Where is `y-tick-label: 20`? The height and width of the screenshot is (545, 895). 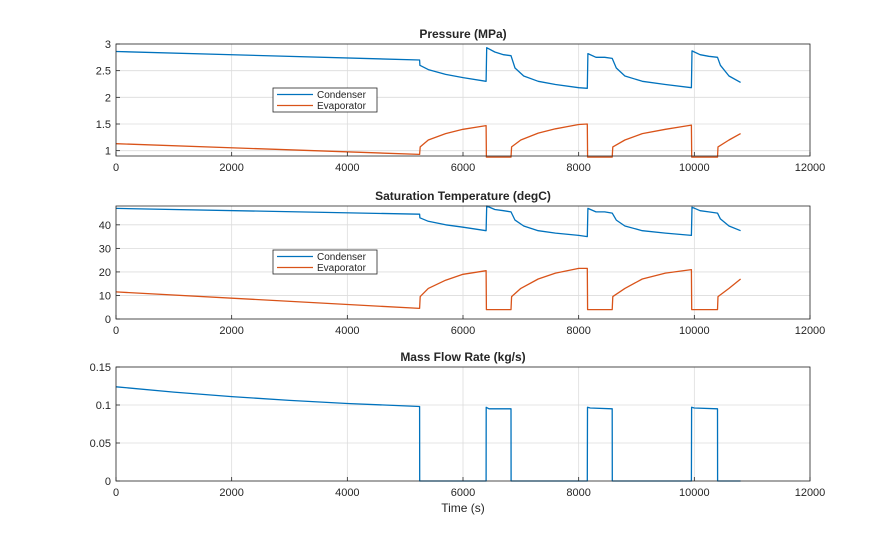 y-tick-label: 20 is located at coordinates (105, 273).